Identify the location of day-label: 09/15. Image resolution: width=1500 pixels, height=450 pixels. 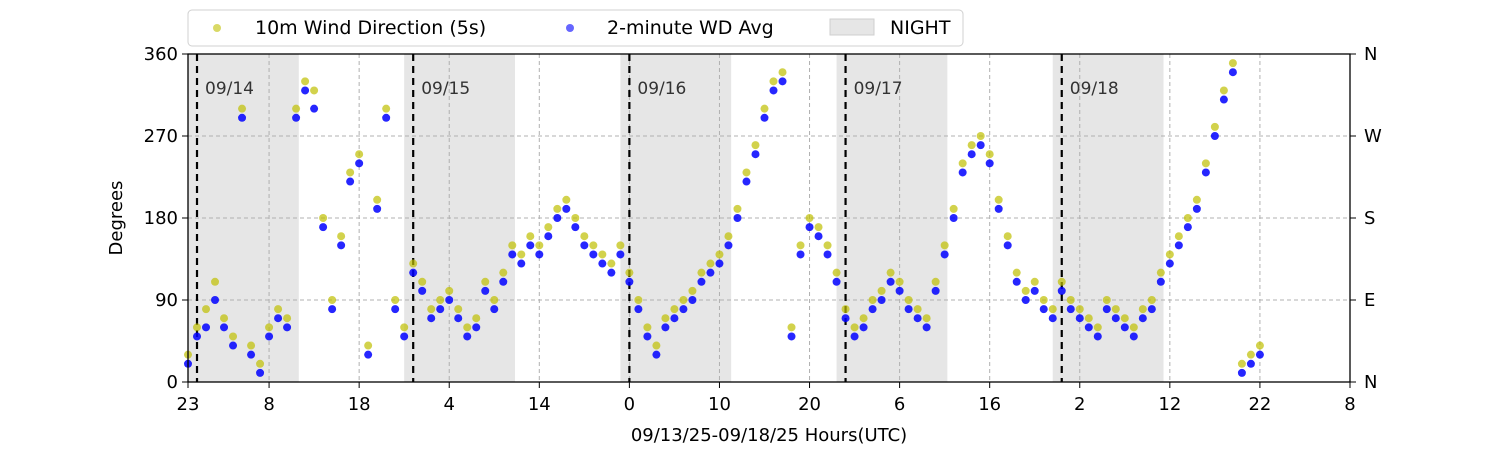
(445, 89).